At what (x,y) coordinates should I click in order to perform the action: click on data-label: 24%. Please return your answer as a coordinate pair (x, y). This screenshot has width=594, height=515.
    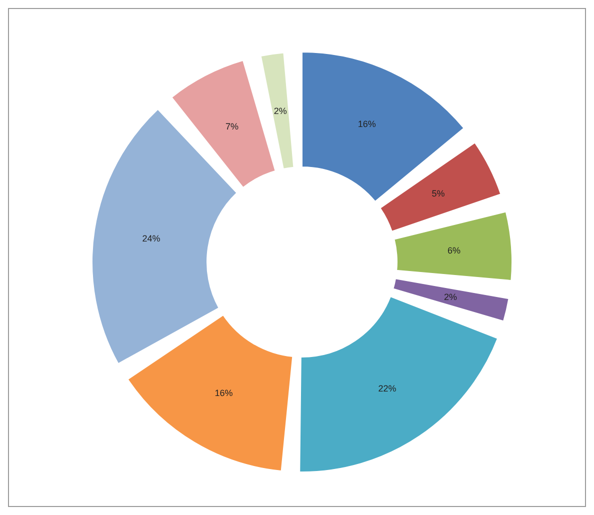
    Looking at the image, I should click on (151, 239).